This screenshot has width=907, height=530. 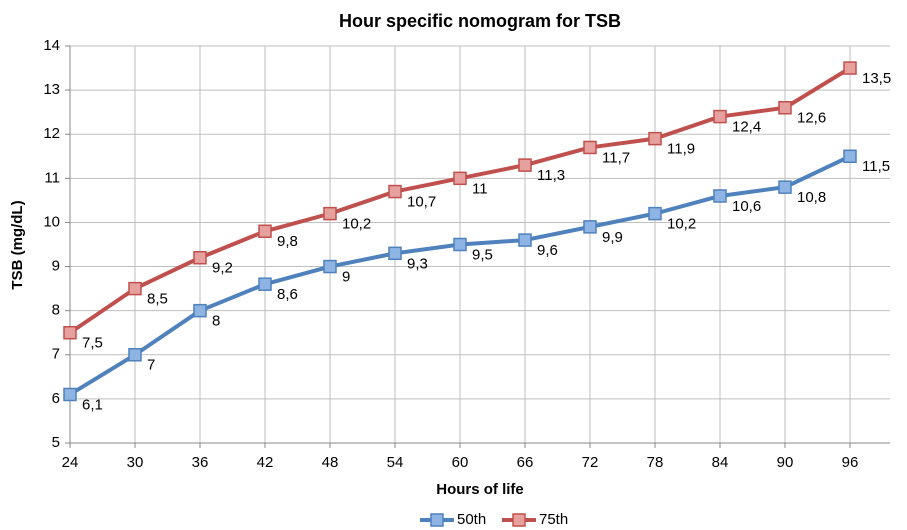 What do you see at coordinates (480, 21) in the screenshot?
I see `chart-title: Hour specific nomogram for TSB` at bounding box center [480, 21].